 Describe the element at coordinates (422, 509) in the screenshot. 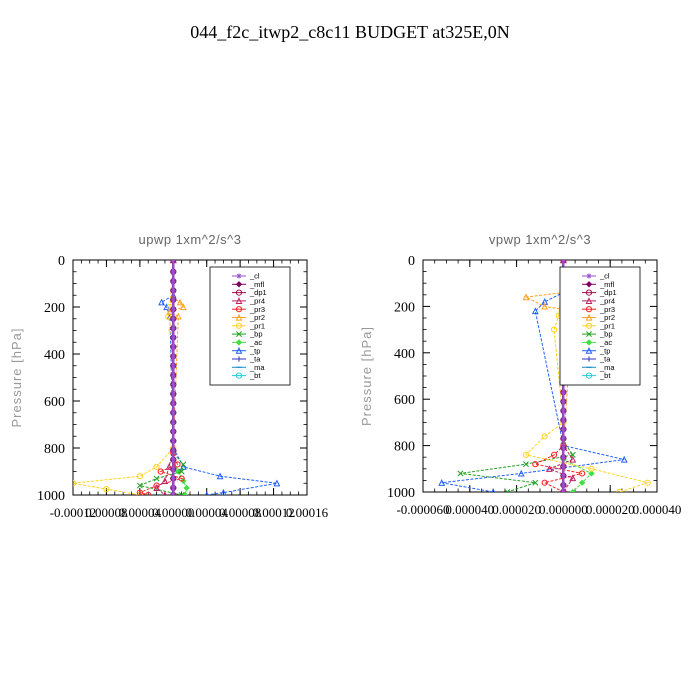

I see `vpwp-xtick-label: -0.000060` at that location.